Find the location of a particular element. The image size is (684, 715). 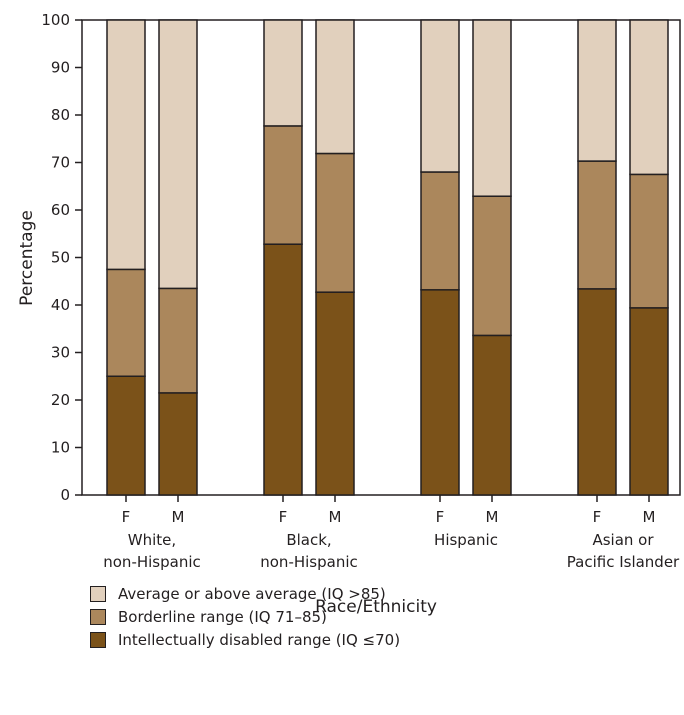

legend-item: Borderline range (IQ 71–85) is located at coordinates (245, 616).